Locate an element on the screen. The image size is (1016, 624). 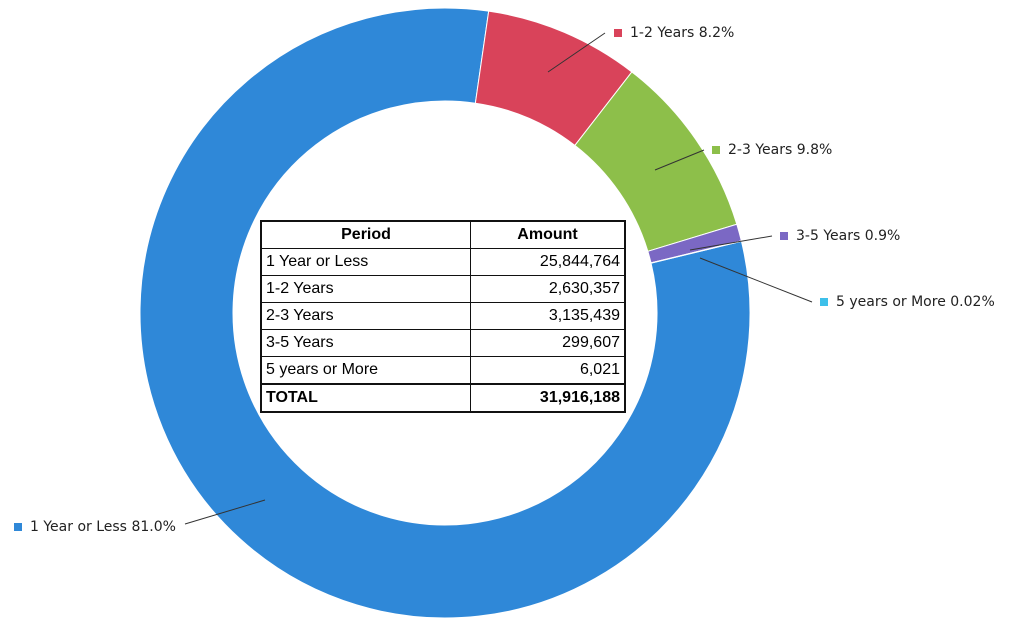
label-category: 5 years or More is located at coordinates (891, 302).